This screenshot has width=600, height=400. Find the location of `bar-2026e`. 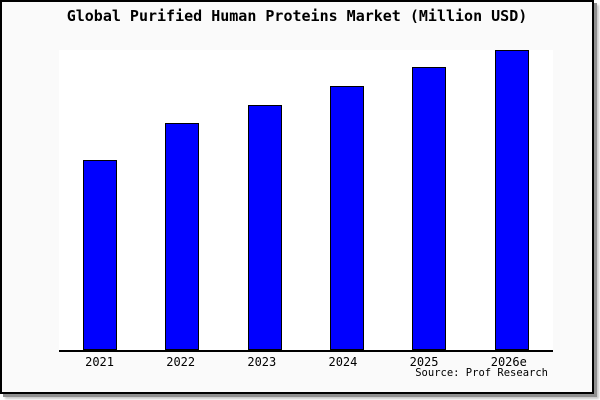

bar-2026e is located at coordinates (511, 200).